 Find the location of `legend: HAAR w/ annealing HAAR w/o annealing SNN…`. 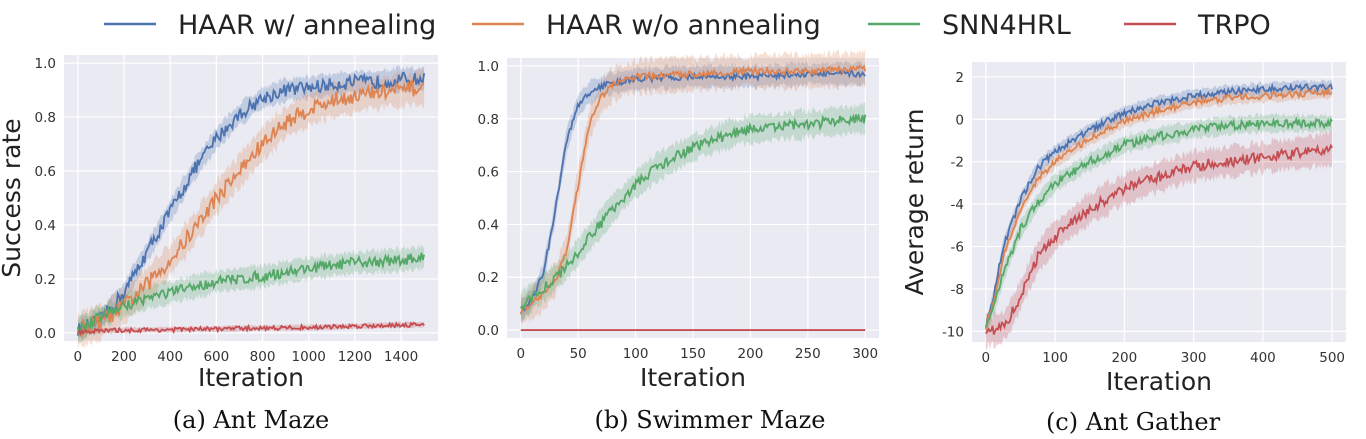

legend: HAAR w/ annealing HAAR w/o annealing SNN… is located at coordinates (687, 25).